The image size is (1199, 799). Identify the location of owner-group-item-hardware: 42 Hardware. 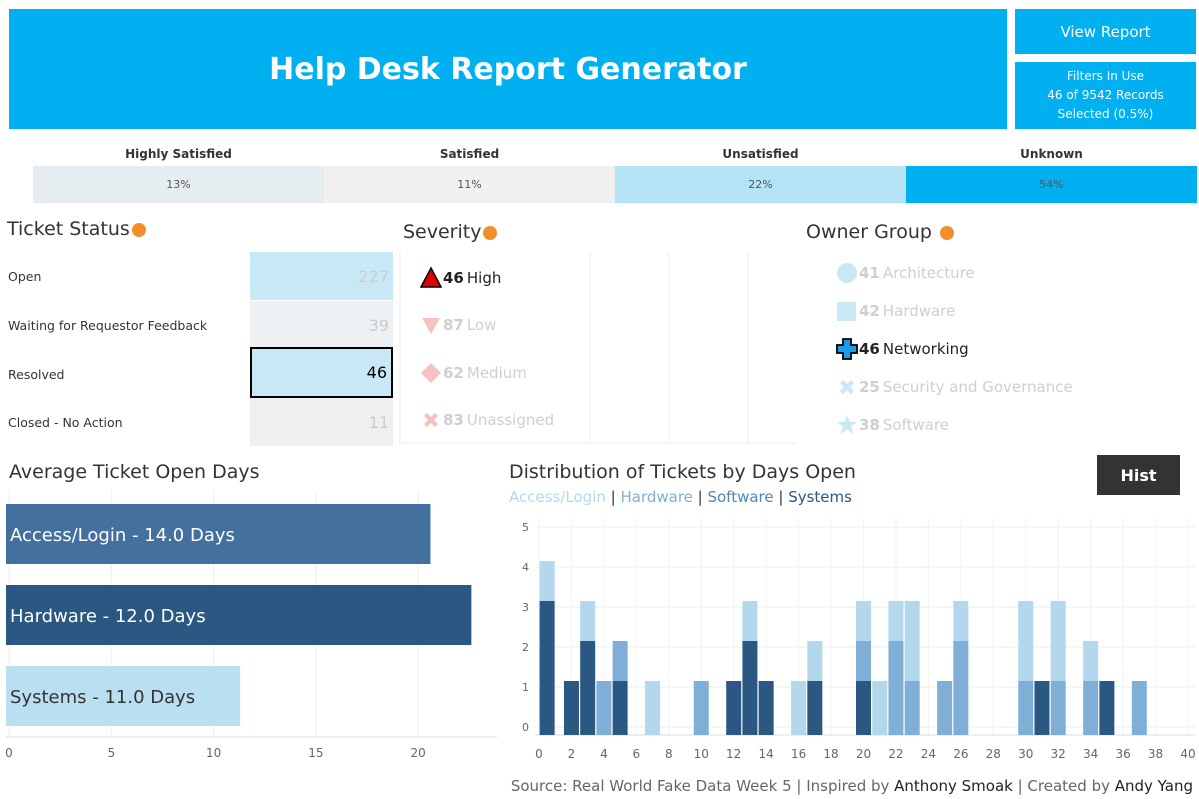
(895, 311).